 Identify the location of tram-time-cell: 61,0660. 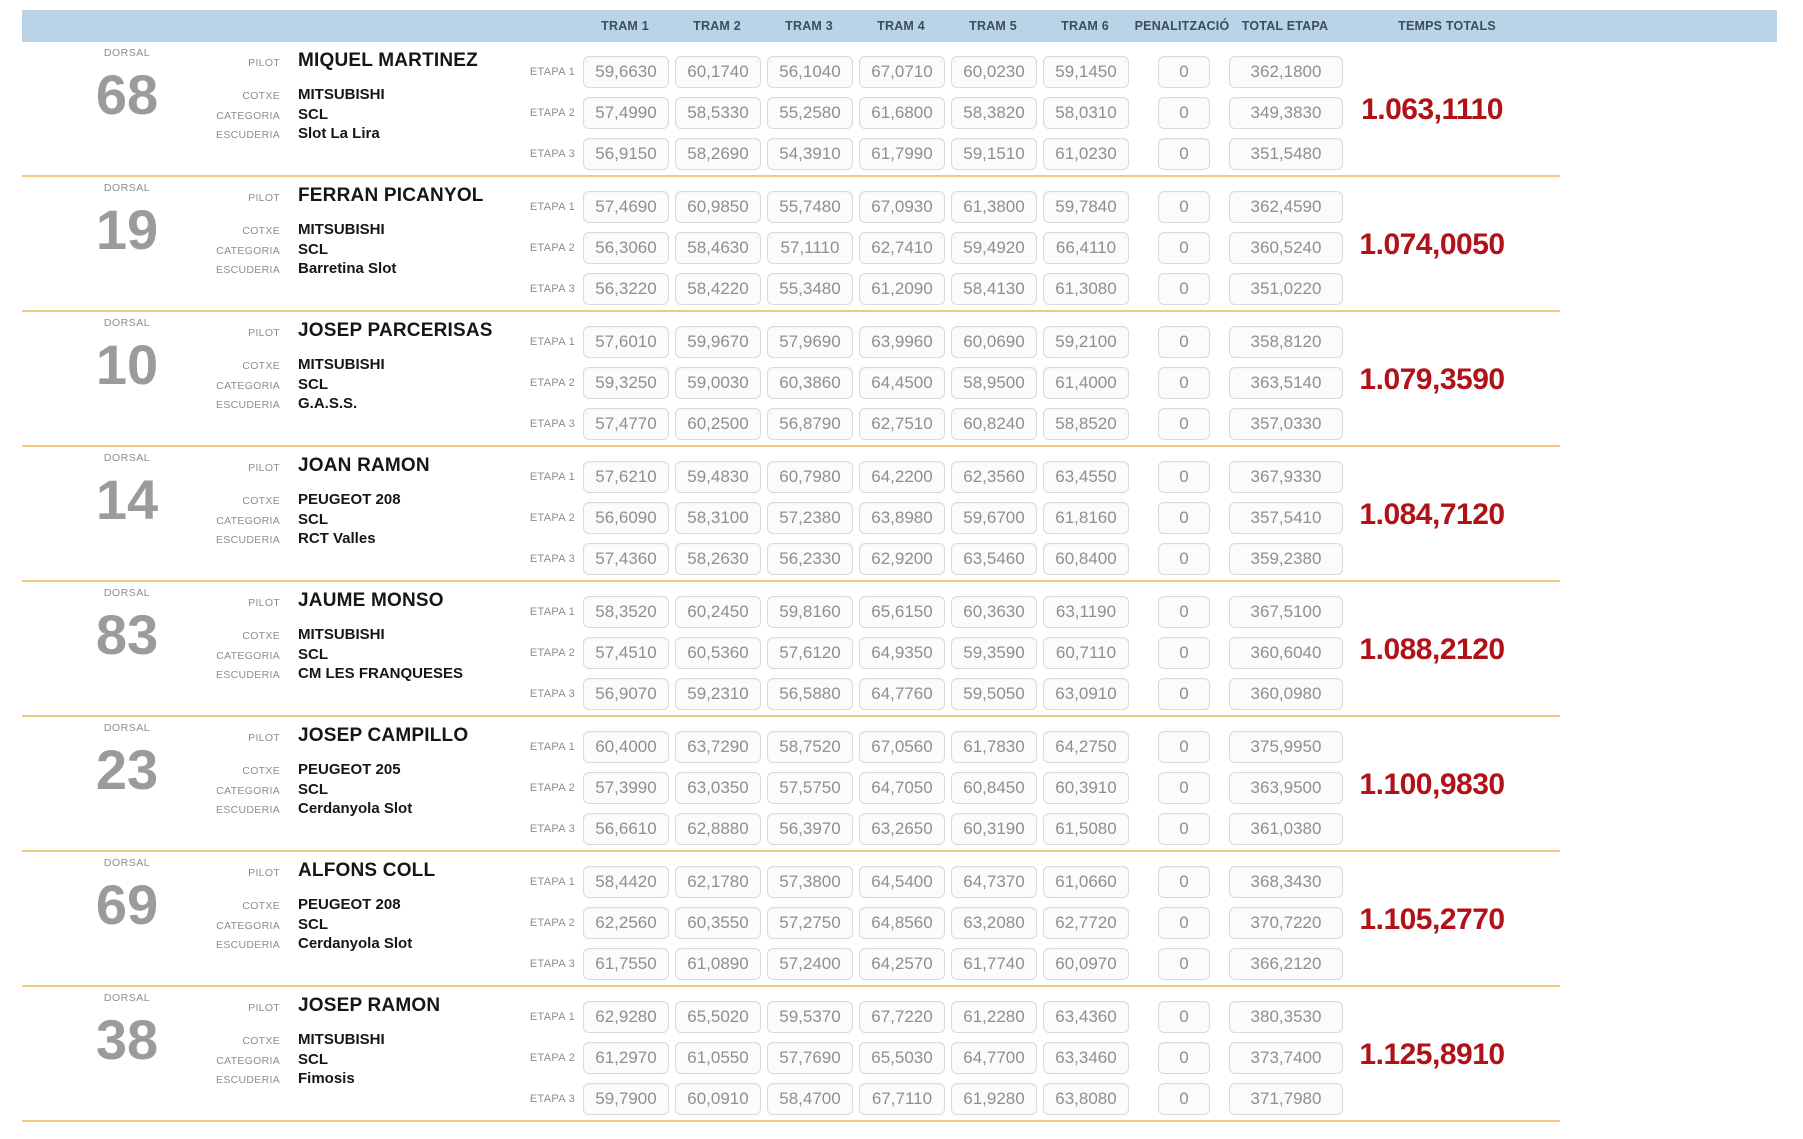
(1086, 882).